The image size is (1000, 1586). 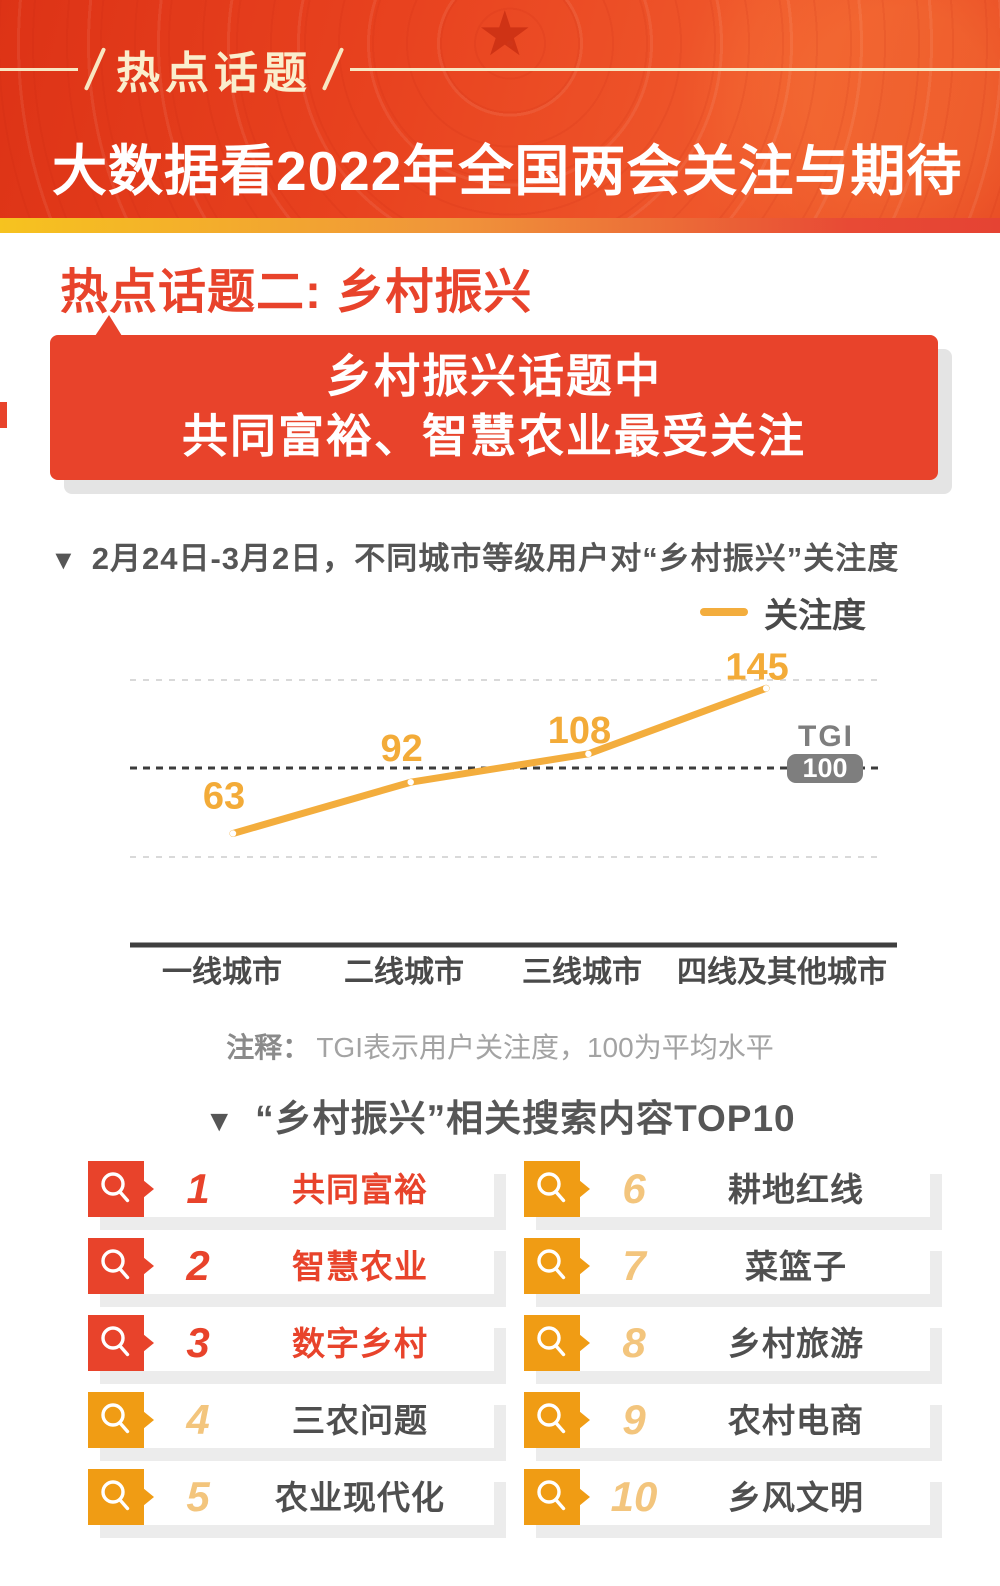 I want to click on gradient-stripe-decoration, so click(x=500, y=225).